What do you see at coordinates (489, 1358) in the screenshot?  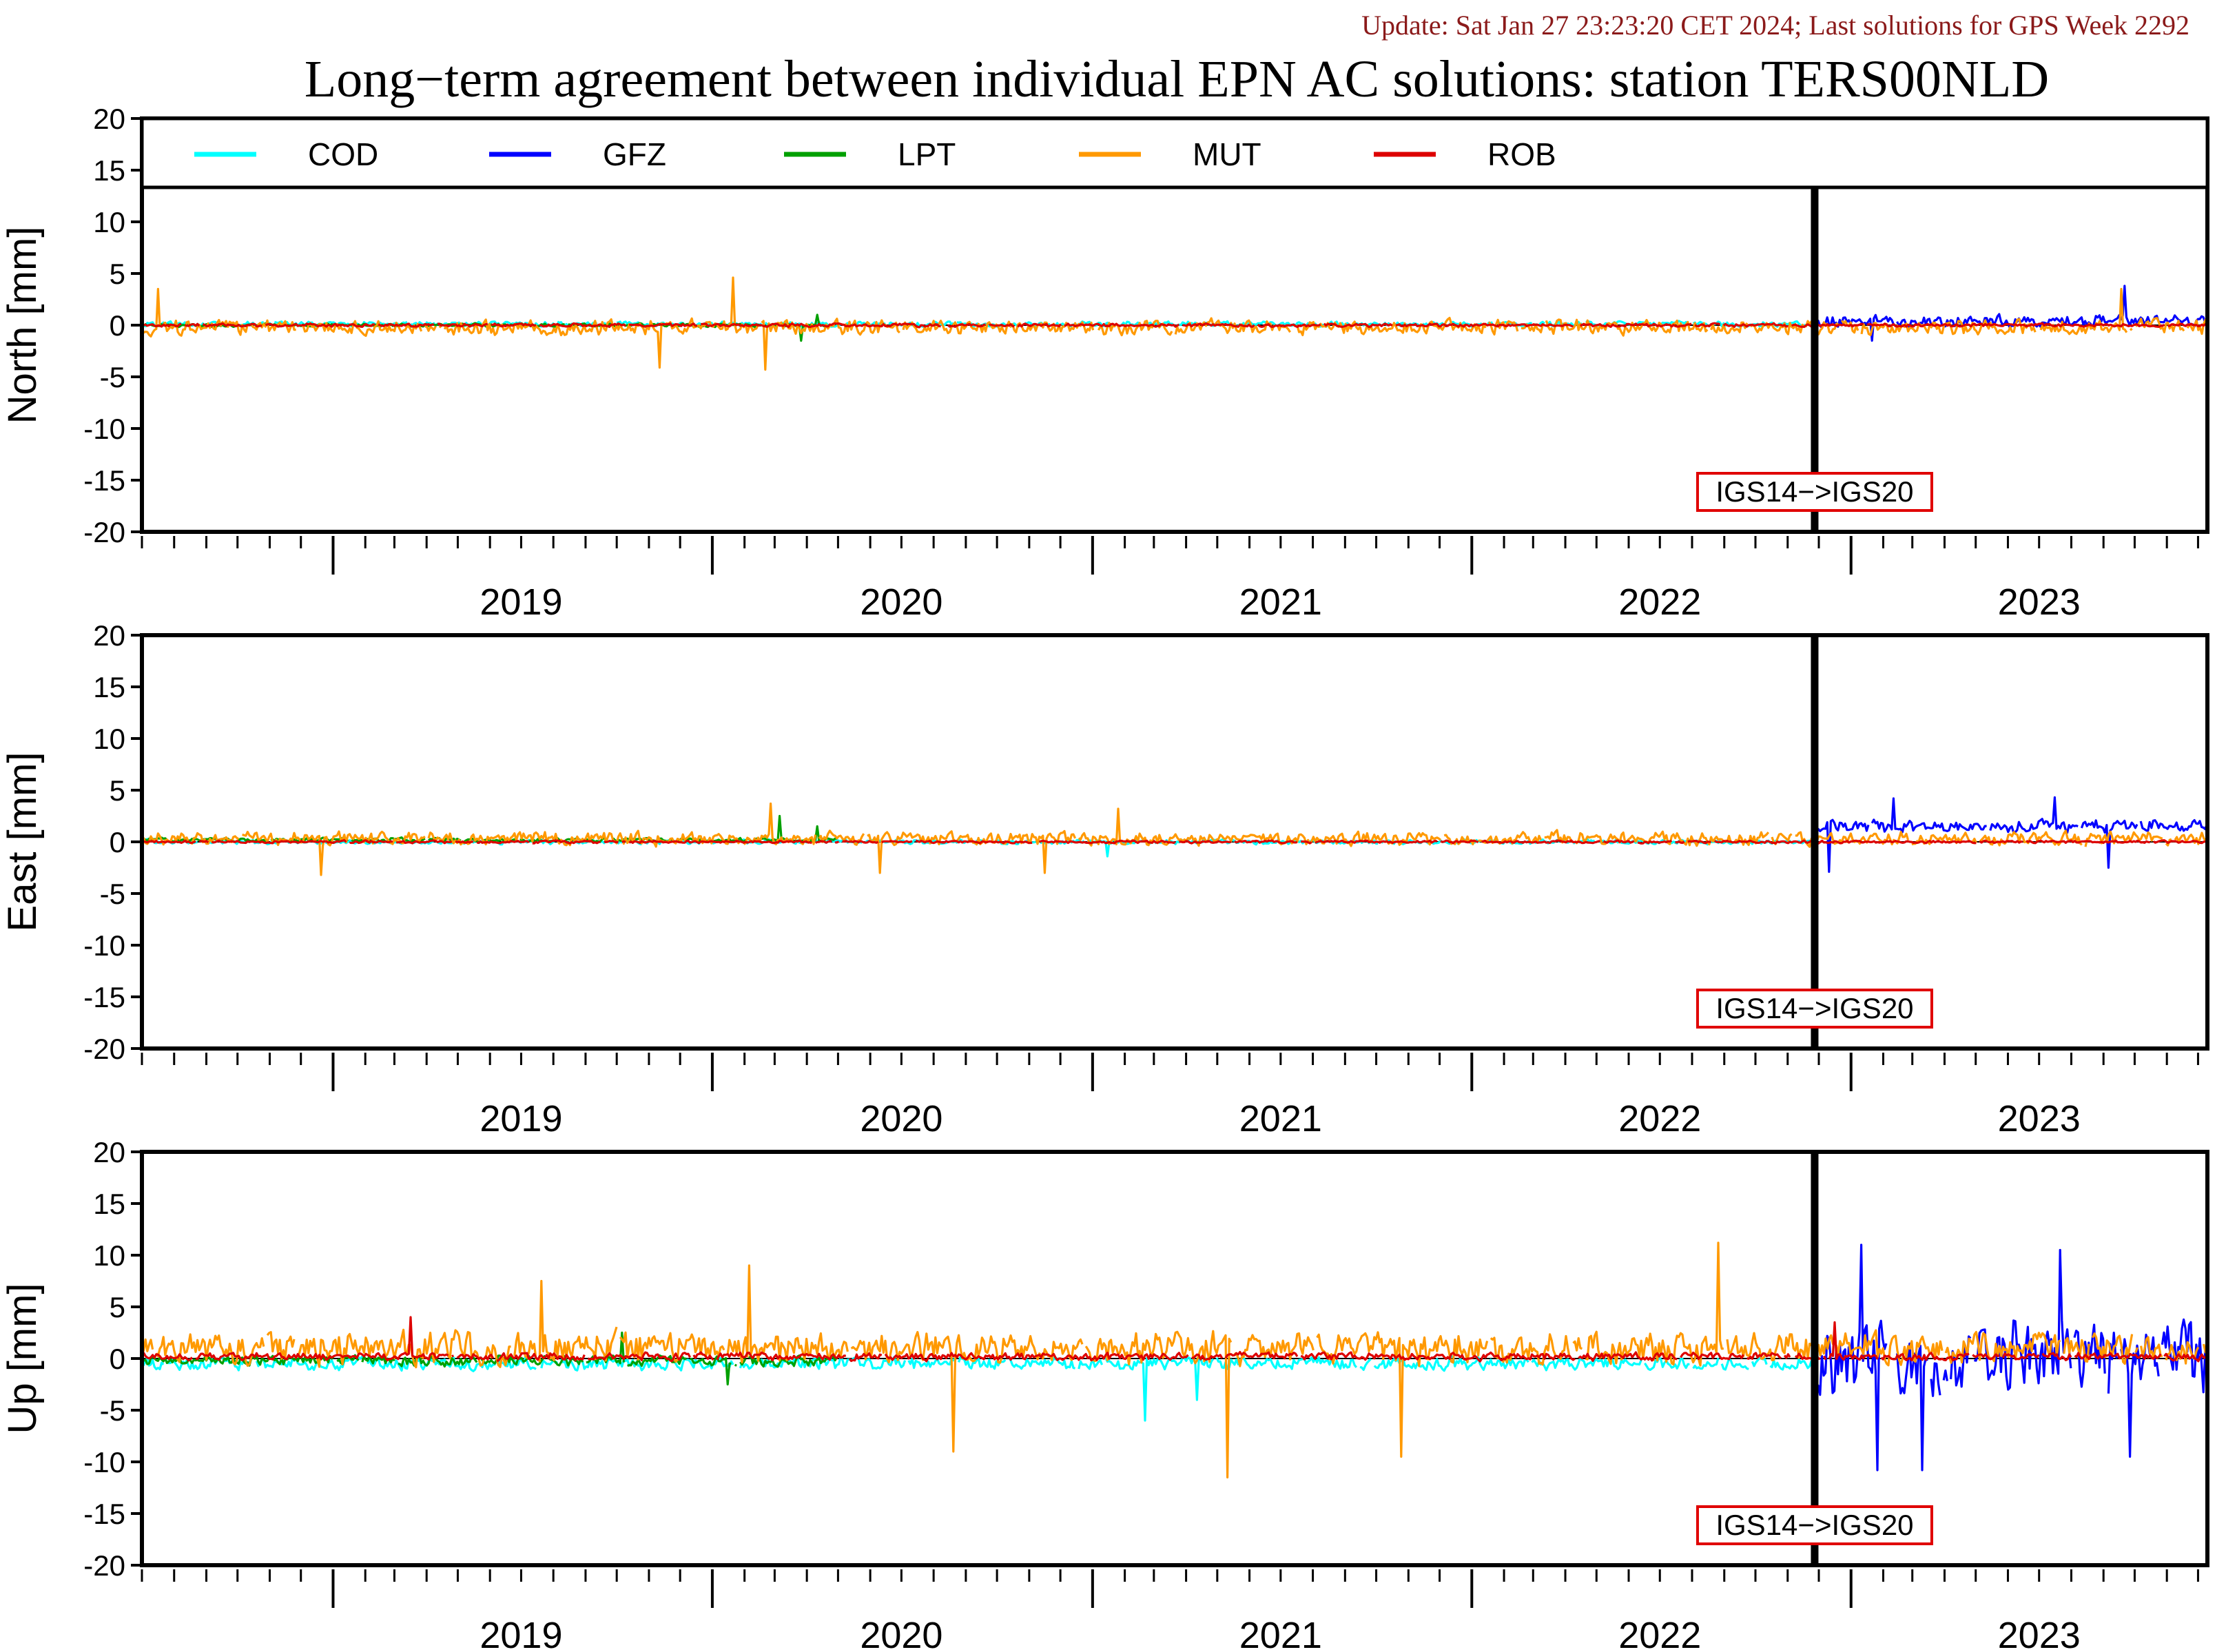 I see `series-lpt` at bounding box center [489, 1358].